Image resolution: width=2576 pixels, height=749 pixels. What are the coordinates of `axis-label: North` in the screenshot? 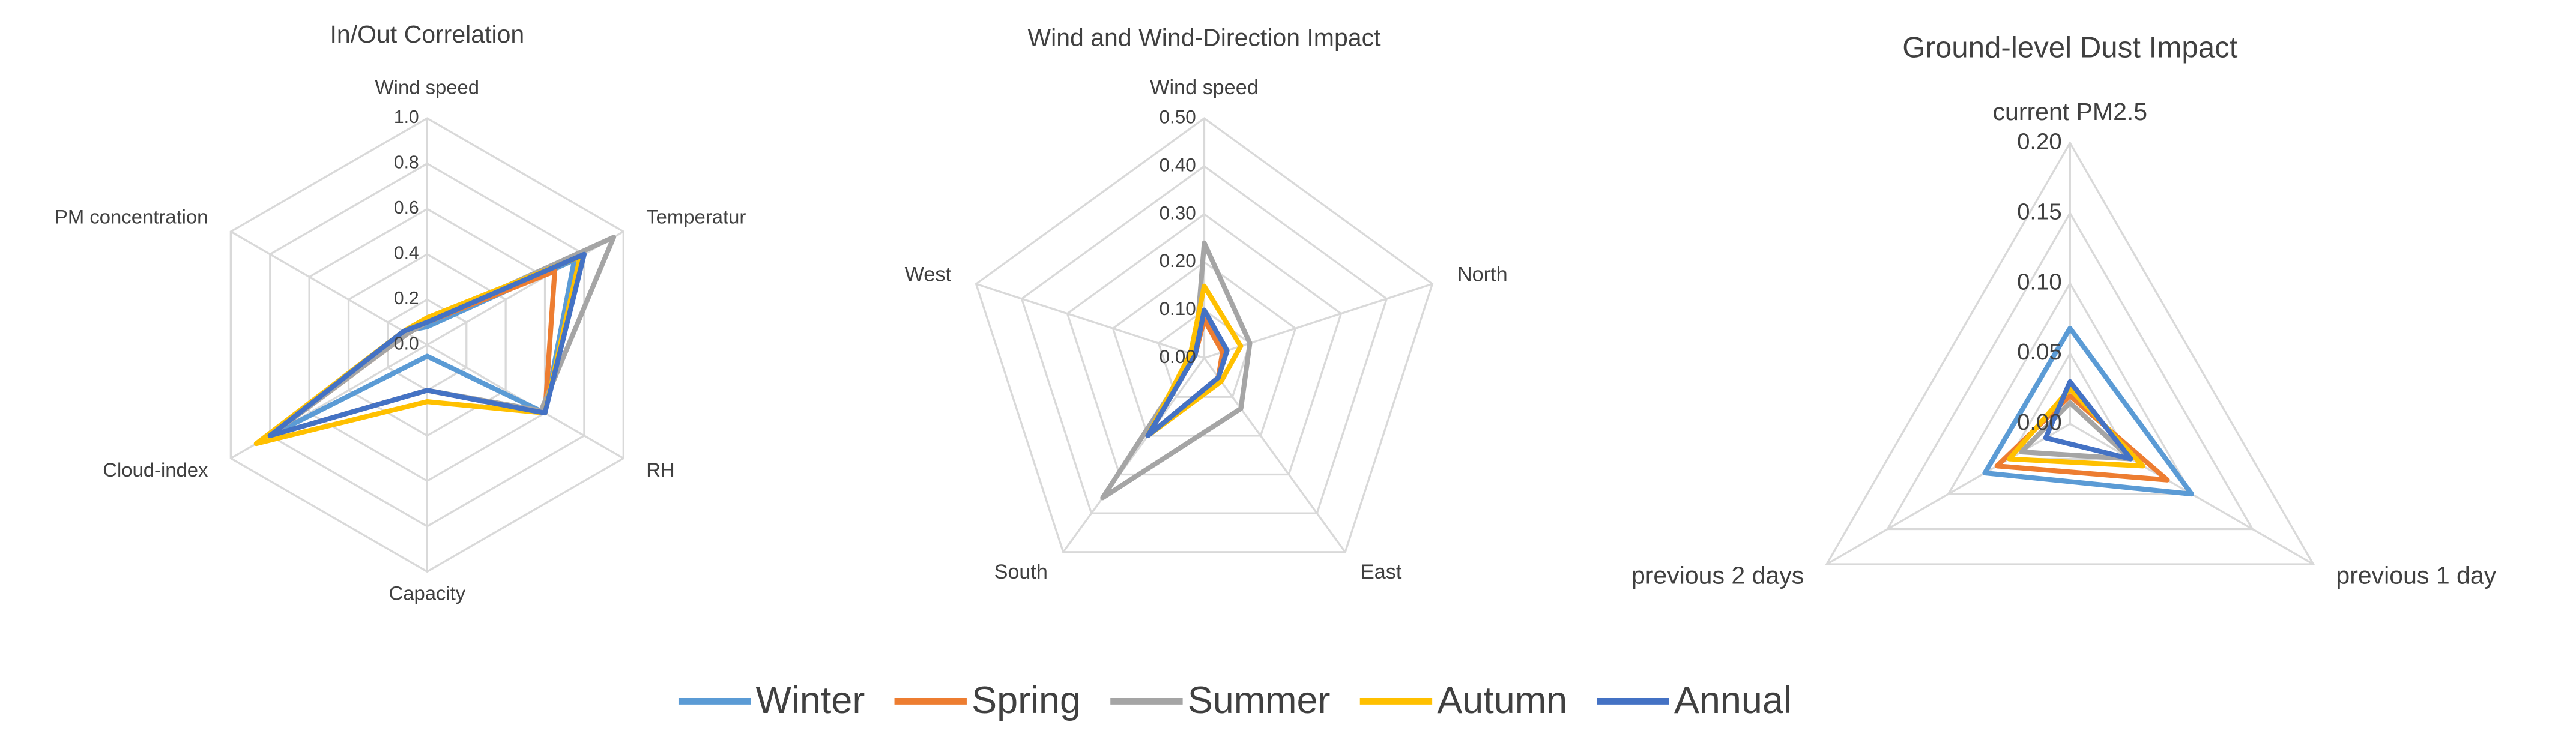 It's located at (1482, 274).